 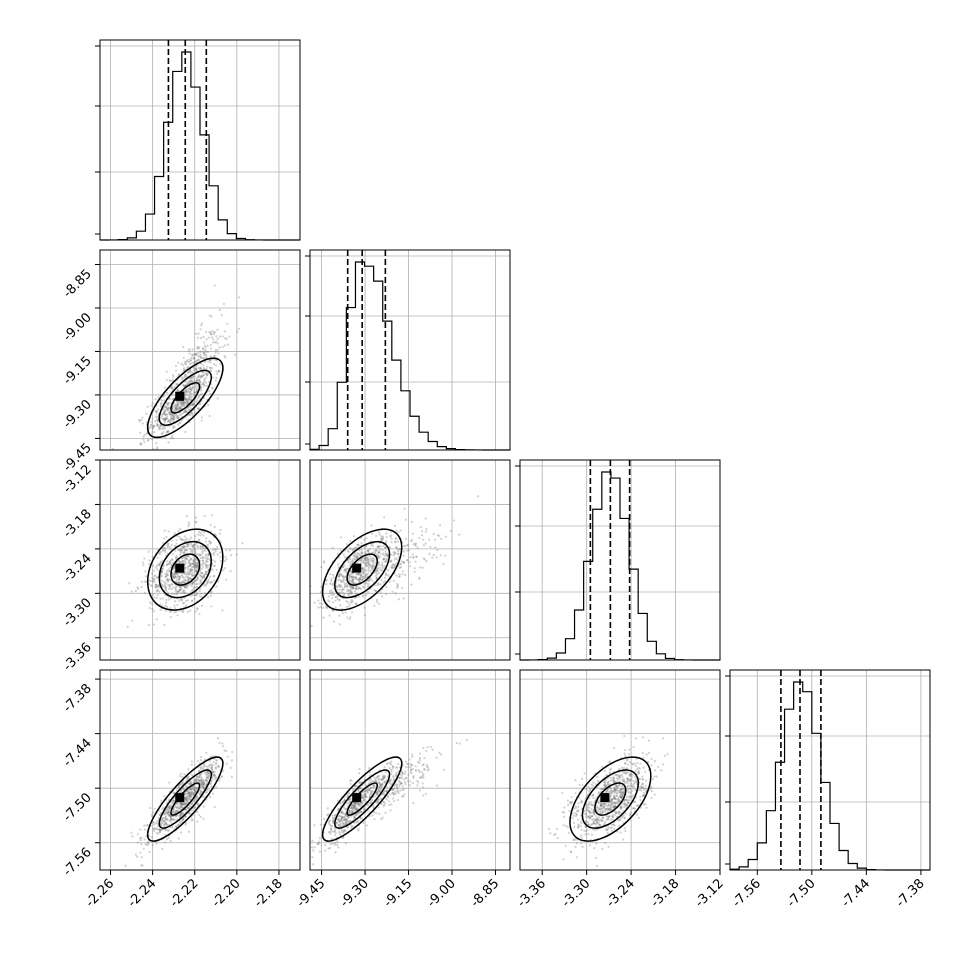 I want to click on panel-frame, so click(x=200, y=560).